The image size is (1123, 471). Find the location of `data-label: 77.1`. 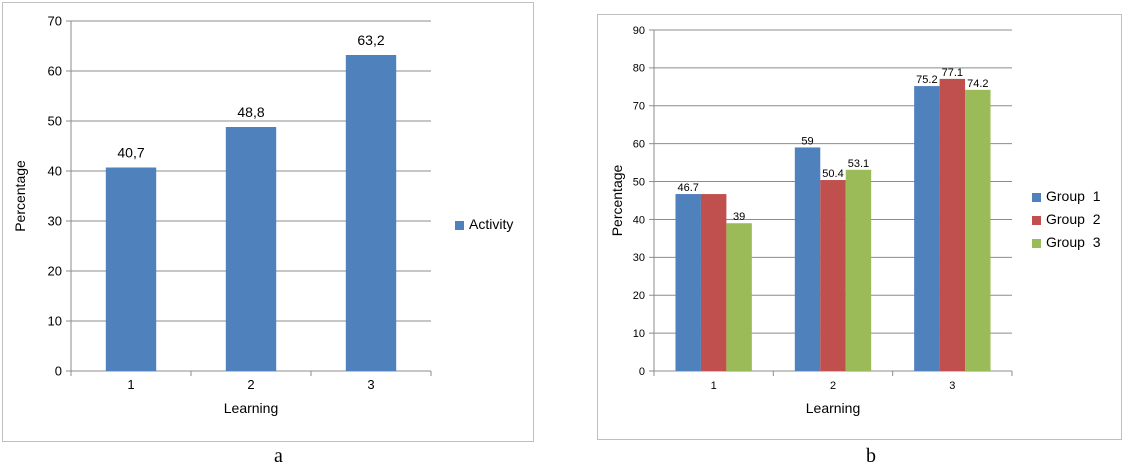

data-label: 77.1 is located at coordinates (952, 73).